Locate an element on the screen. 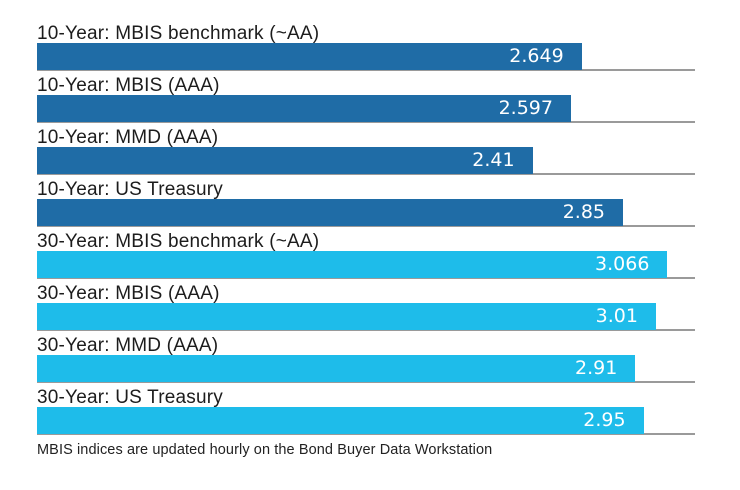 Image resolution: width=740 pixels, height=490 pixels. bar-row: 30-Year: MMD (AAA) 2.91 is located at coordinates (366, 359).